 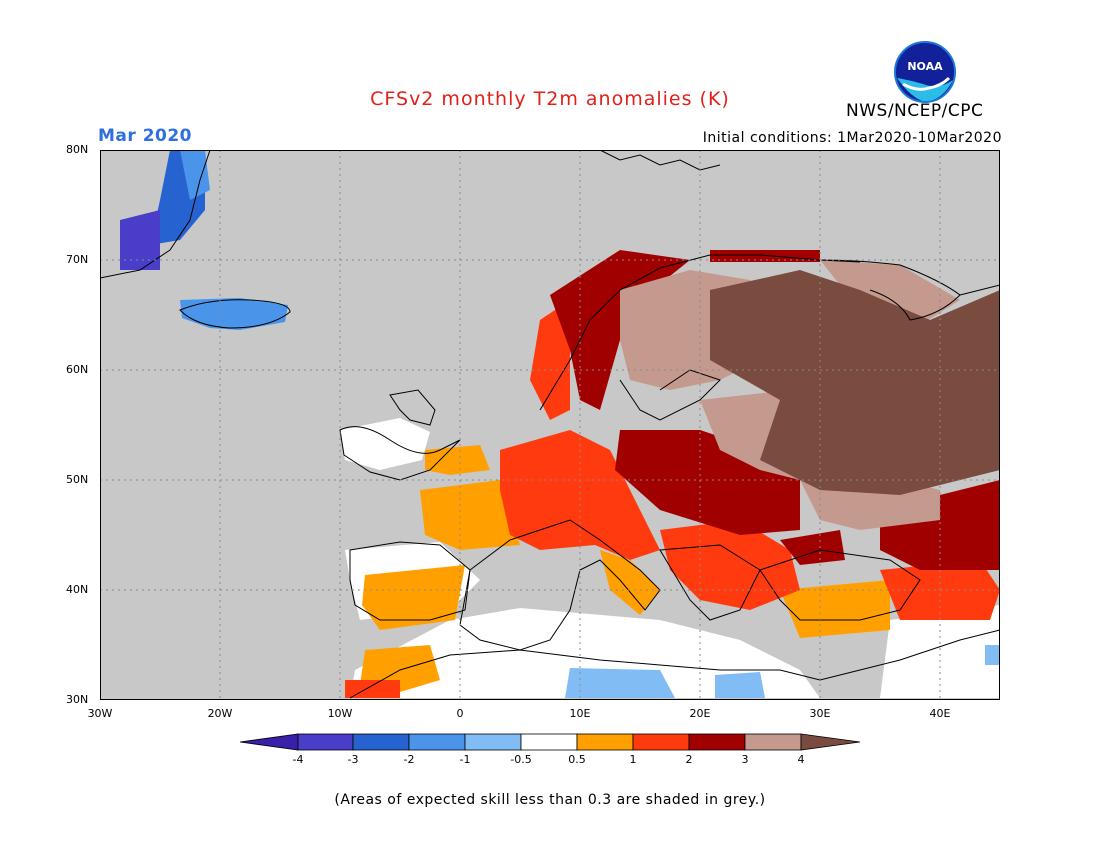 I want to click on lon-label: 0, so click(x=460, y=713).